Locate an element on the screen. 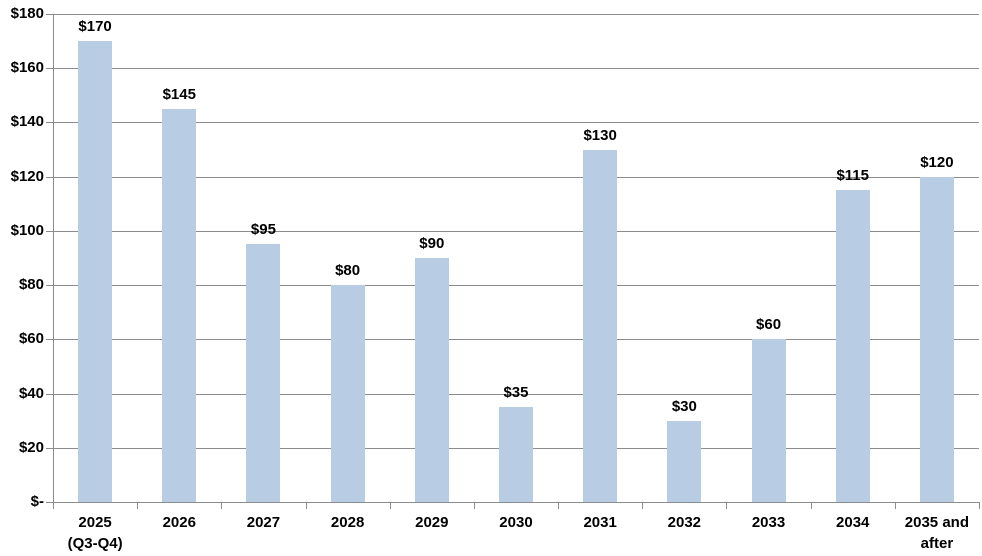 Image resolution: width=982 pixels, height=556 pixels. x-tick-label: 2033 is located at coordinates (768, 522).